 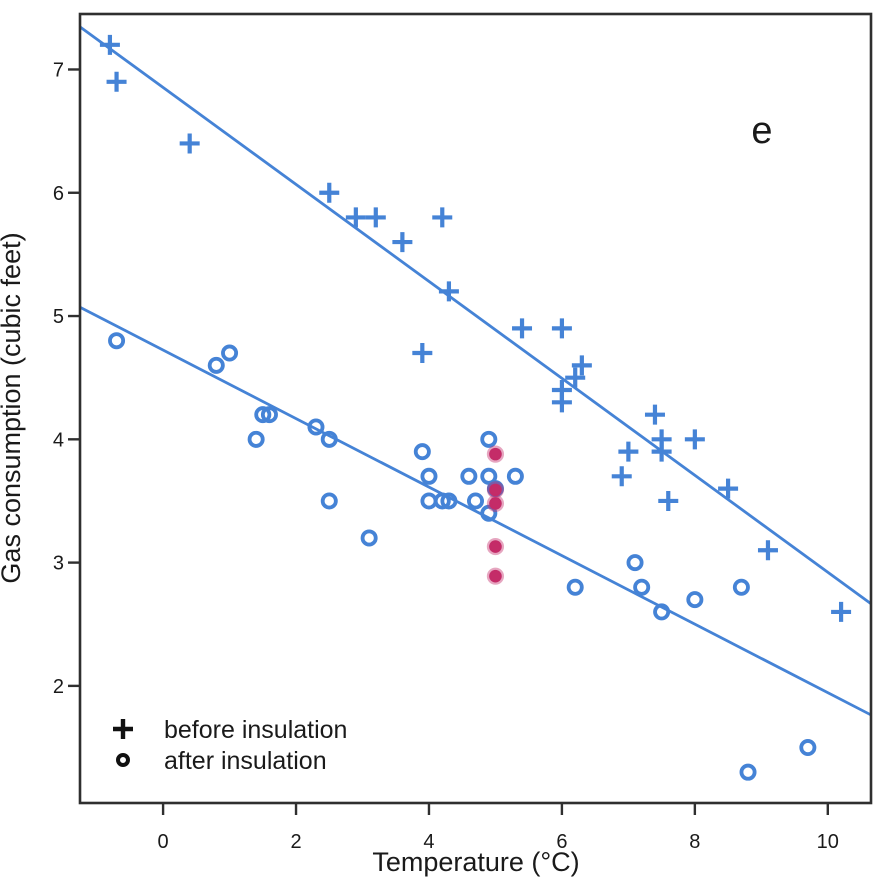 I want to click on panel-label: e, so click(x=761, y=131).